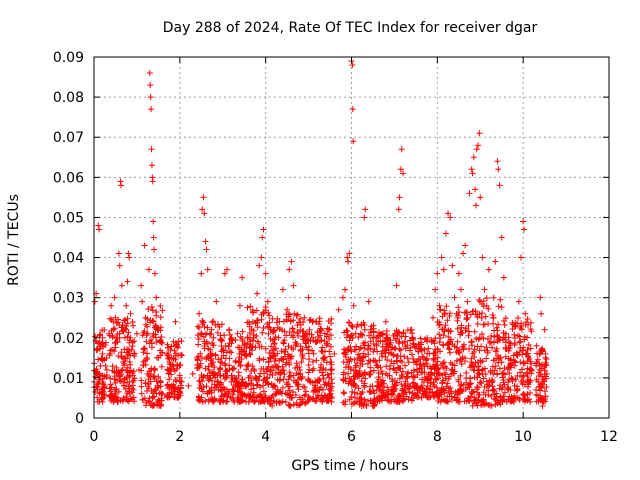 The width and height of the screenshot is (640, 480). Describe the element at coordinates (351, 437) in the screenshot. I see `x-tick-label: 6` at that location.